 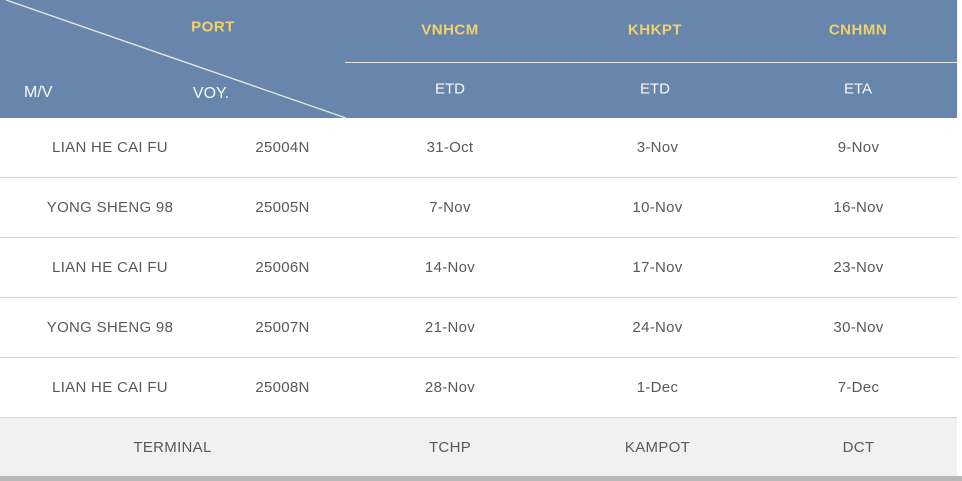 I want to click on eta-cnhmn: 30-Nov, so click(x=858, y=327).